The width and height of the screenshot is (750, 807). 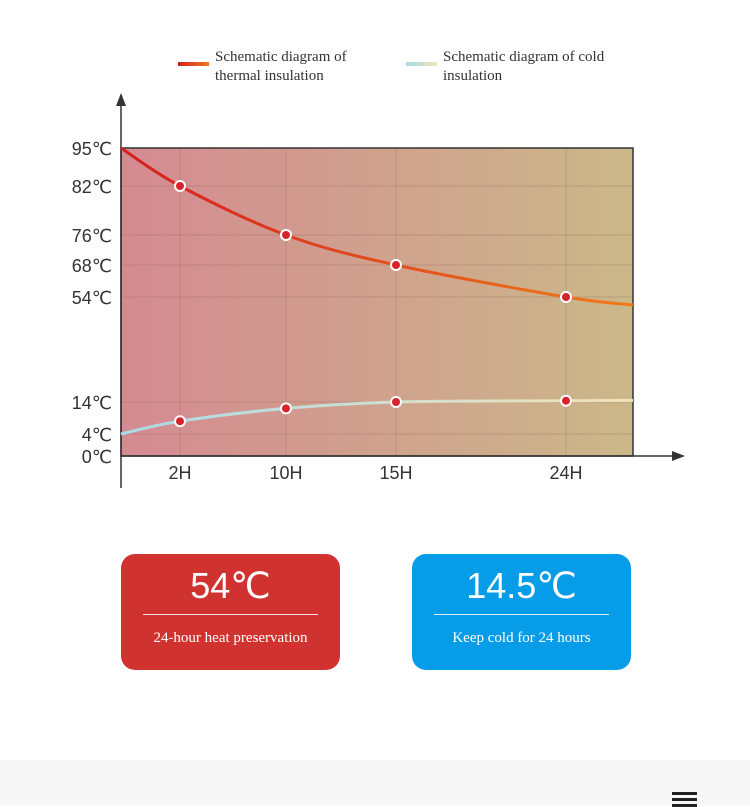 What do you see at coordinates (521, 638) in the screenshot?
I see `cold-caption: Keep cold for 24 hours` at bounding box center [521, 638].